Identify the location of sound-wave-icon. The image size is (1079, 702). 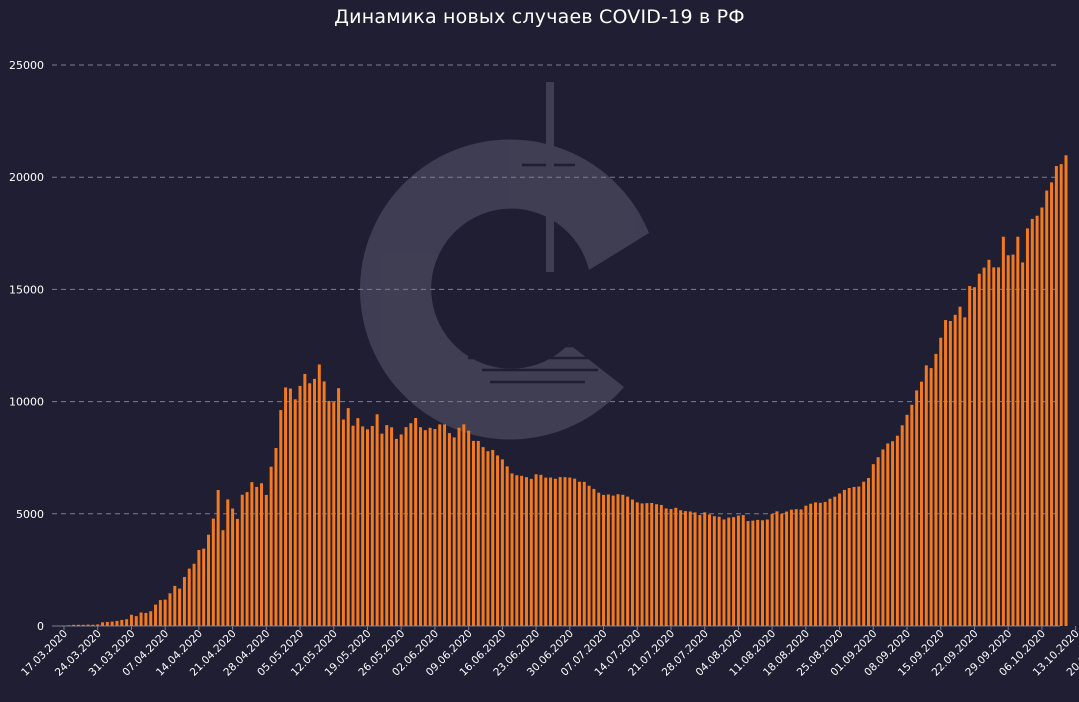
(549, 241).